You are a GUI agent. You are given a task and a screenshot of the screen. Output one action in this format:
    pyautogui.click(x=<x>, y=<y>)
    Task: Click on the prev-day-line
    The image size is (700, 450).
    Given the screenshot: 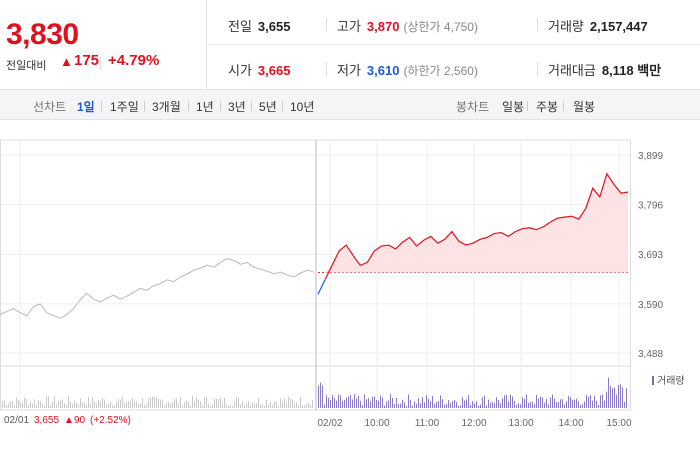 What is the action you would take?
    pyautogui.click(x=157, y=288)
    